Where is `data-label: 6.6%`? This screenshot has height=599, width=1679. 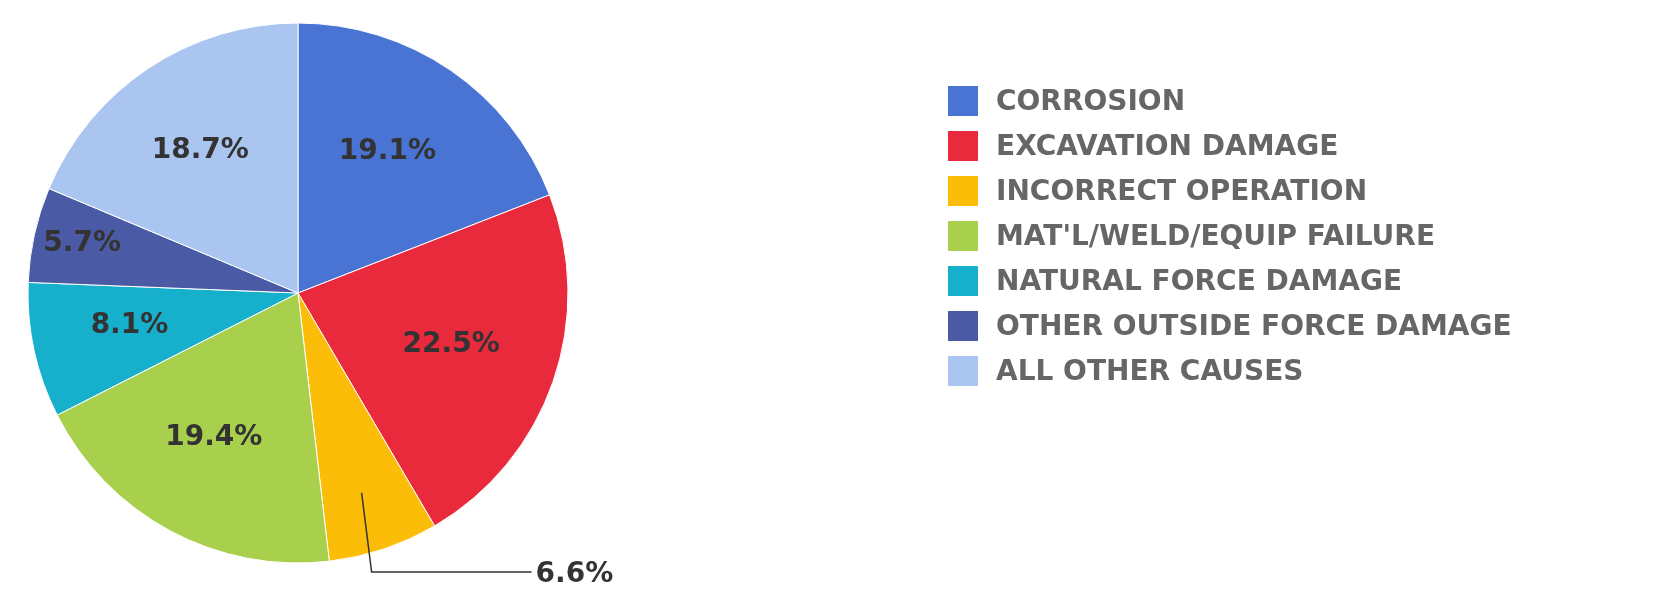 data-label: 6.6% is located at coordinates (574, 572).